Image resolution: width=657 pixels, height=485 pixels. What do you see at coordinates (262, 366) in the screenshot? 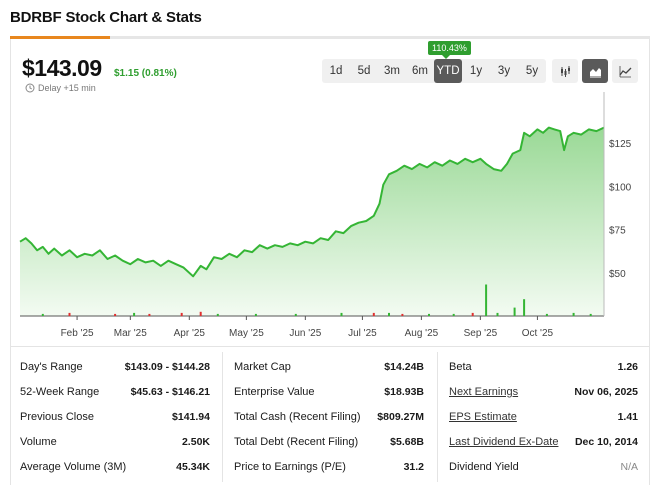
I see `stat-label: Market Cap` at bounding box center [262, 366].